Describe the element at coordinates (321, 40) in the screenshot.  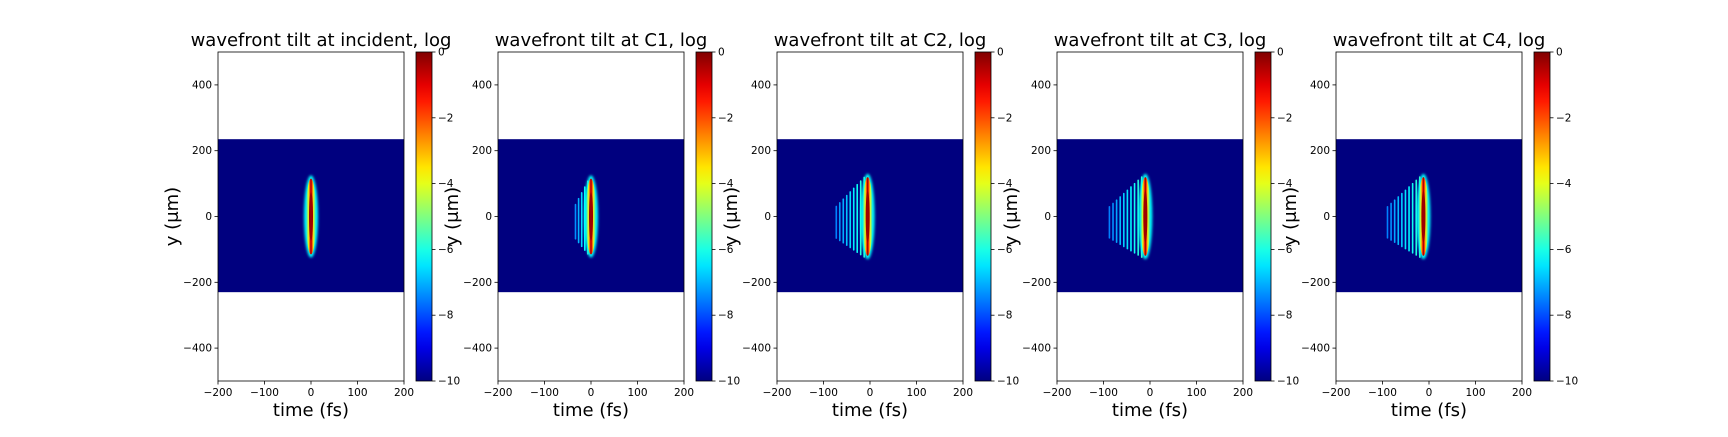
I see `panel-title: wavefront tilt at incident, log` at that location.